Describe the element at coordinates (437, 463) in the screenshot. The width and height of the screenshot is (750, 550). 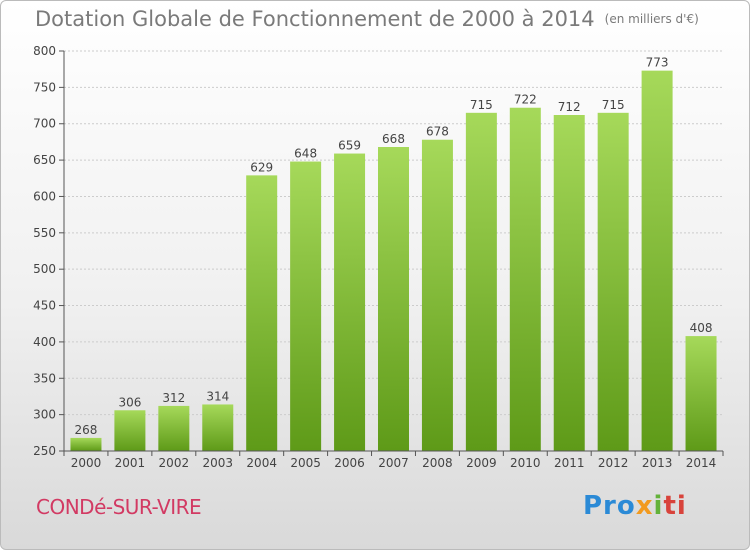
I see `x-tick-label: 2008` at that location.